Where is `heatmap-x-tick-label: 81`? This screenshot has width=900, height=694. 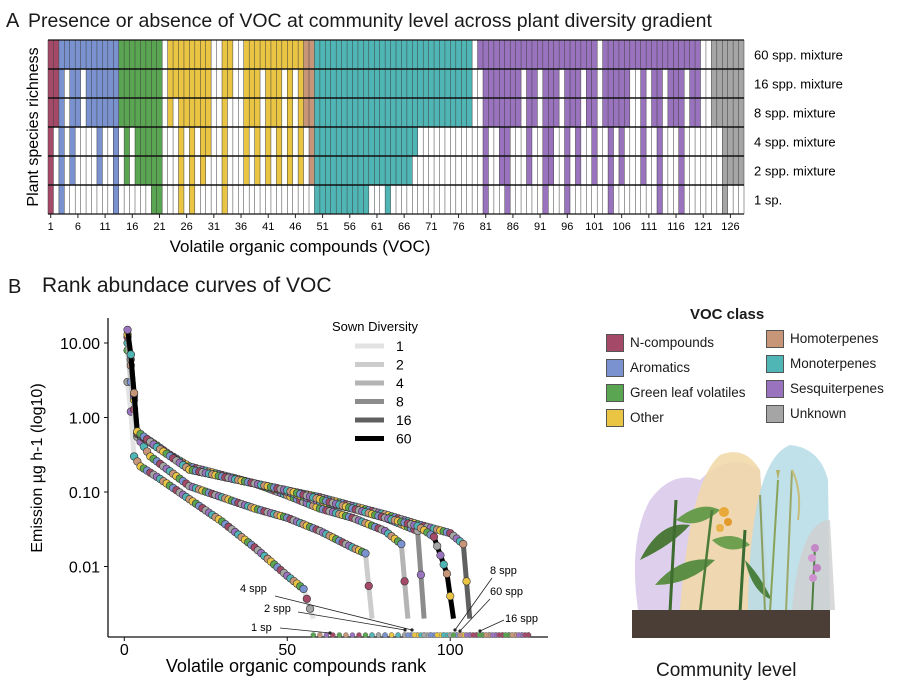 heatmap-x-tick-label: 81 is located at coordinates (486, 227).